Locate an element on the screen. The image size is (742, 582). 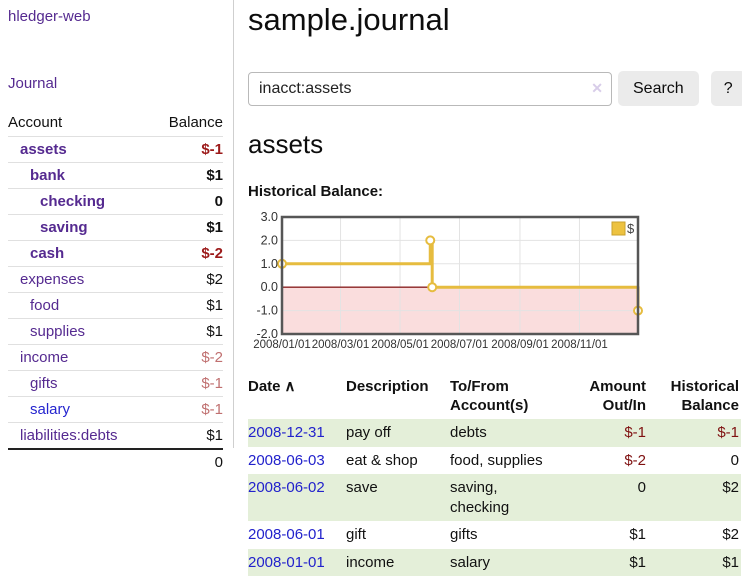
transaction-accounts: food, supplies is located at coordinates (496, 460).